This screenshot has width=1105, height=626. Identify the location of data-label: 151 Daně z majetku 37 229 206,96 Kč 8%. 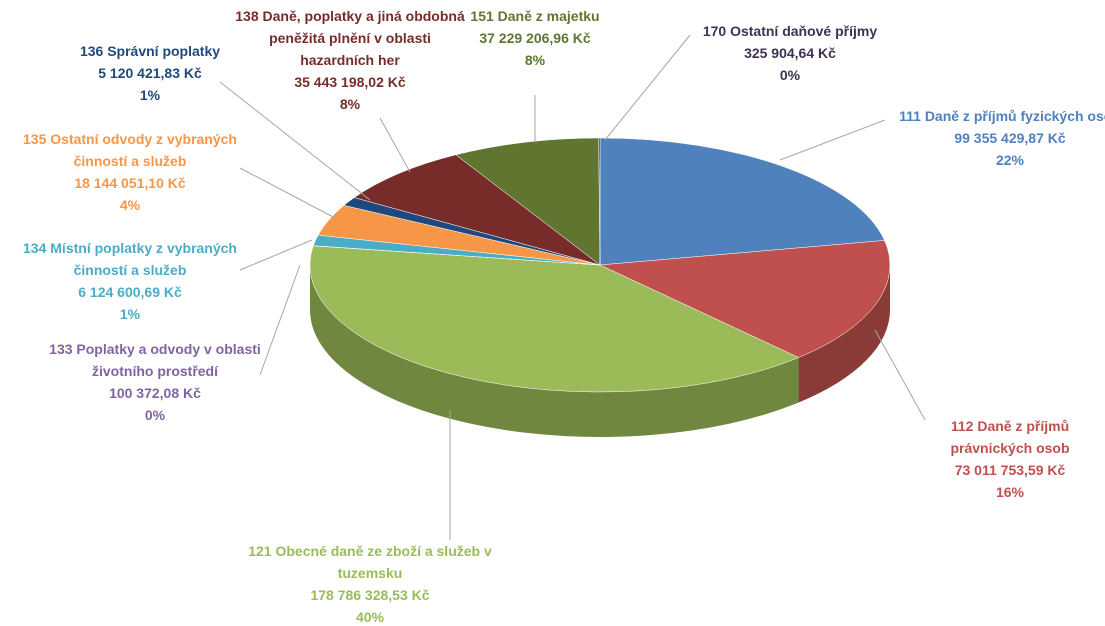
(535, 38).